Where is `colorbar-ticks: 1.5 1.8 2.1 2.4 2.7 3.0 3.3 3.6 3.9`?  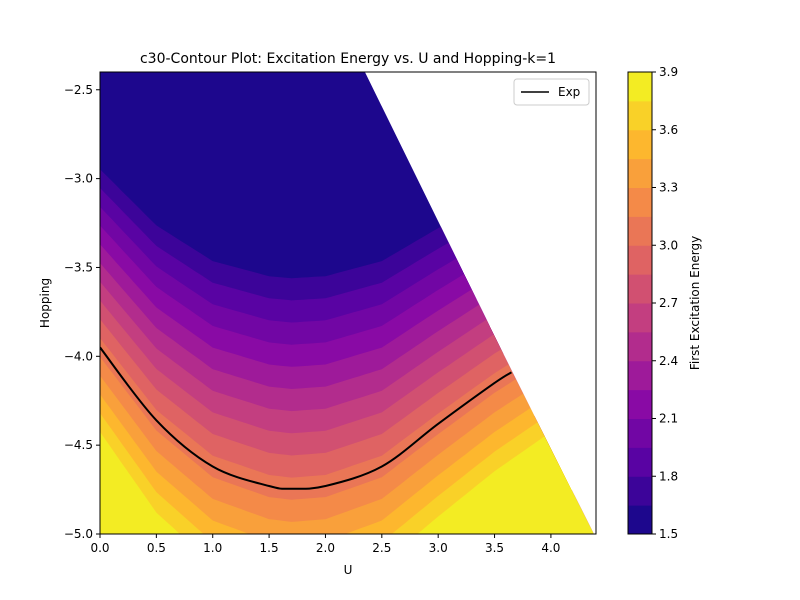
colorbar-ticks: 1.5 1.8 2.1 2.4 2.7 3.0 3.3 3.6 3.9 is located at coordinates (665, 303).